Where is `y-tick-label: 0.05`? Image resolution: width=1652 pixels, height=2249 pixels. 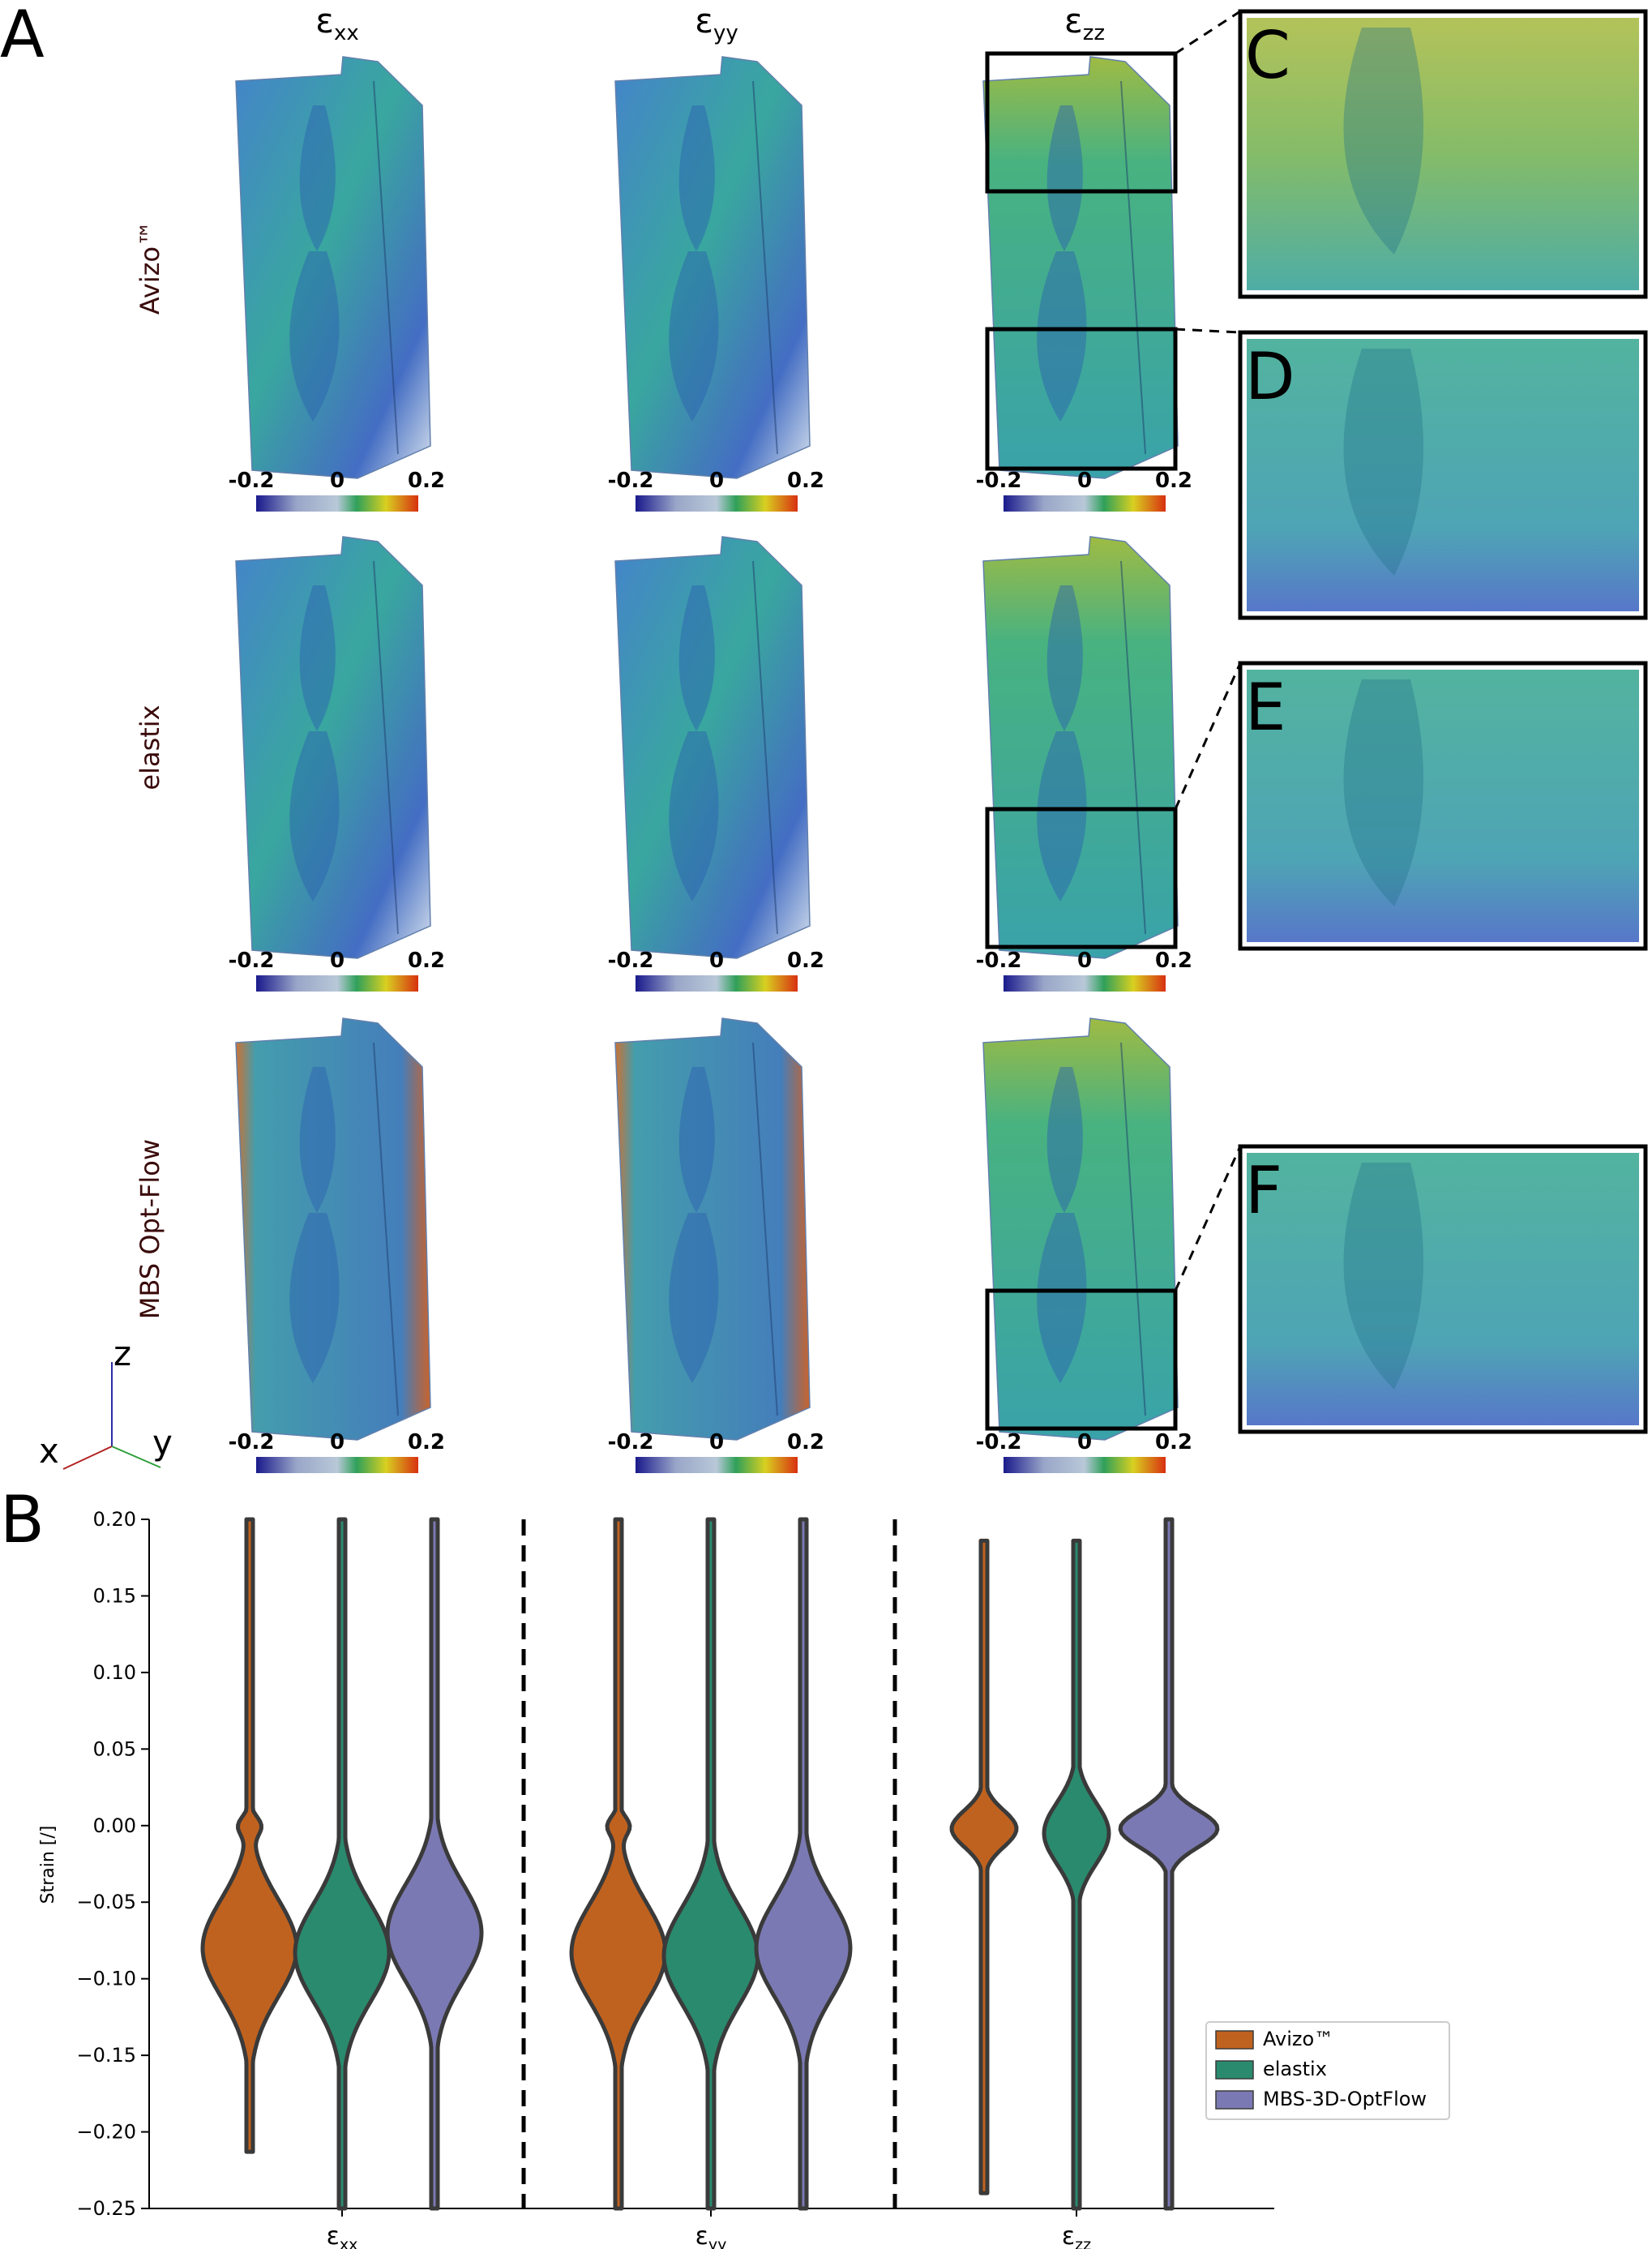
y-tick-label: 0.05 is located at coordinates (115, 1749).